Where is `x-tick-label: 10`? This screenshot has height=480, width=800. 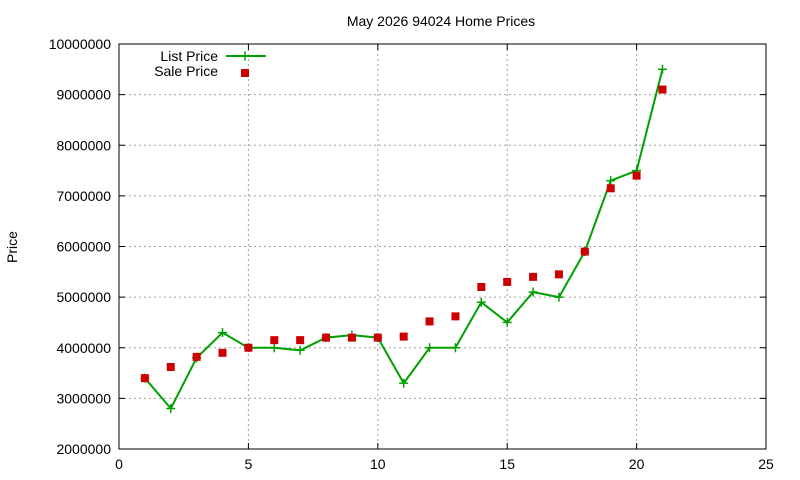 x-tick-label: 10 is located at coordinates (378, 464).